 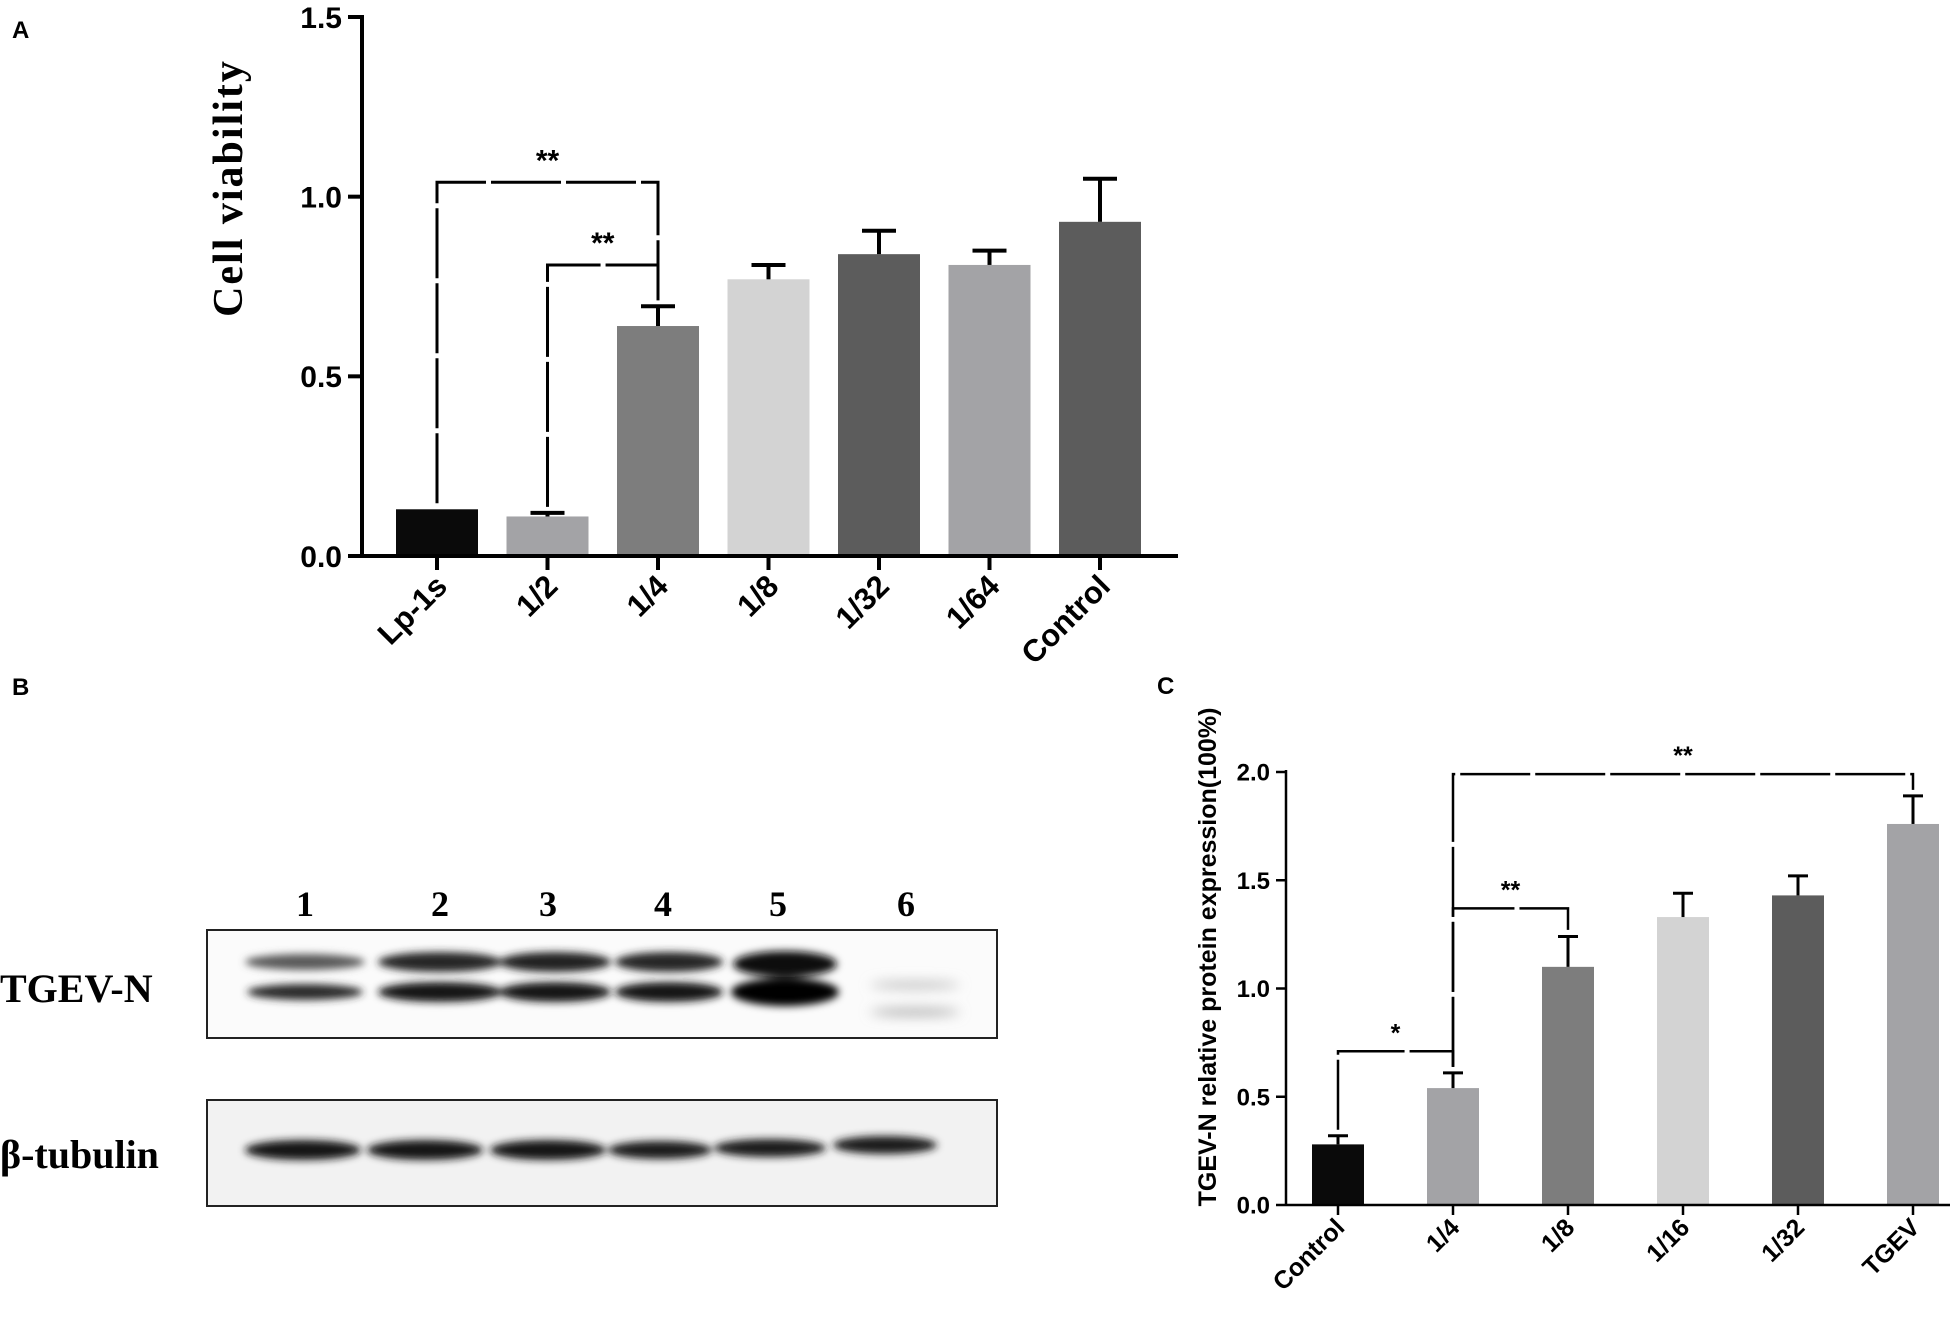 I want to click on blot-lane-label-5: 5, so click(x=778, y=904).